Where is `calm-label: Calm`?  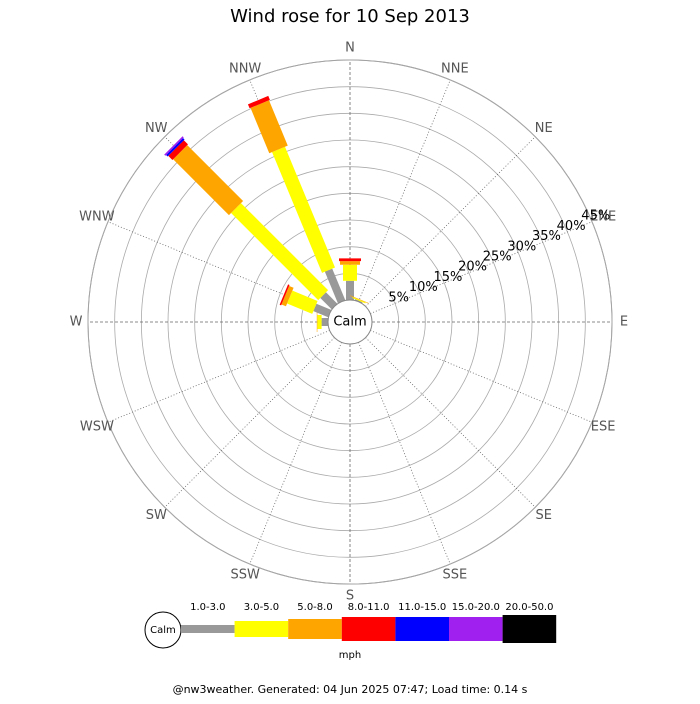 calm-label: Calm is located at coordinates (349, 322).